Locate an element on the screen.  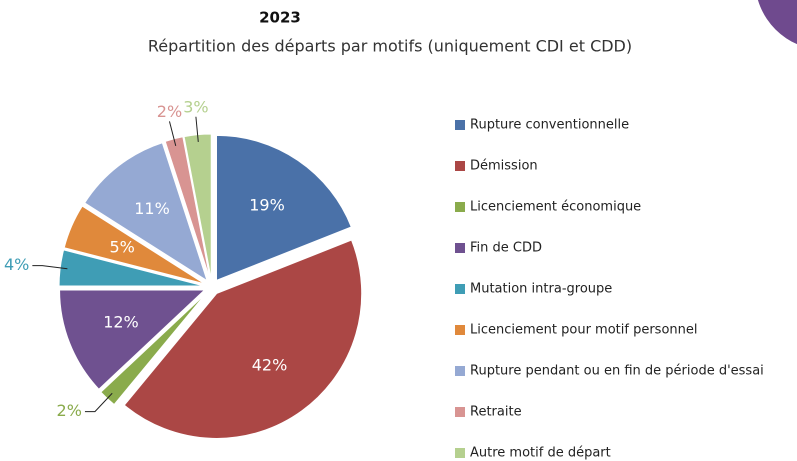
slice-label: 42% is located at coordinates (270, 365).